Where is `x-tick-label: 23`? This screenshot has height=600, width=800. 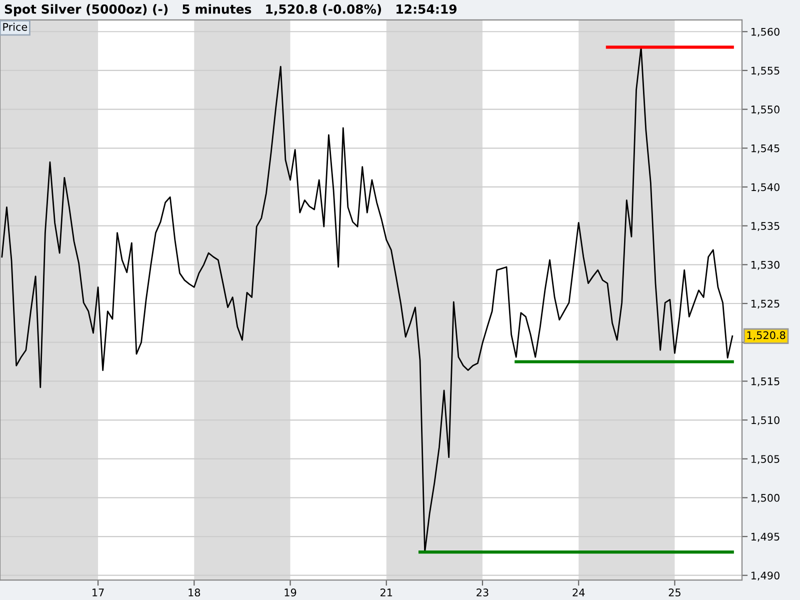 x-tick-label: 23 is located at coordinates (482, 592).